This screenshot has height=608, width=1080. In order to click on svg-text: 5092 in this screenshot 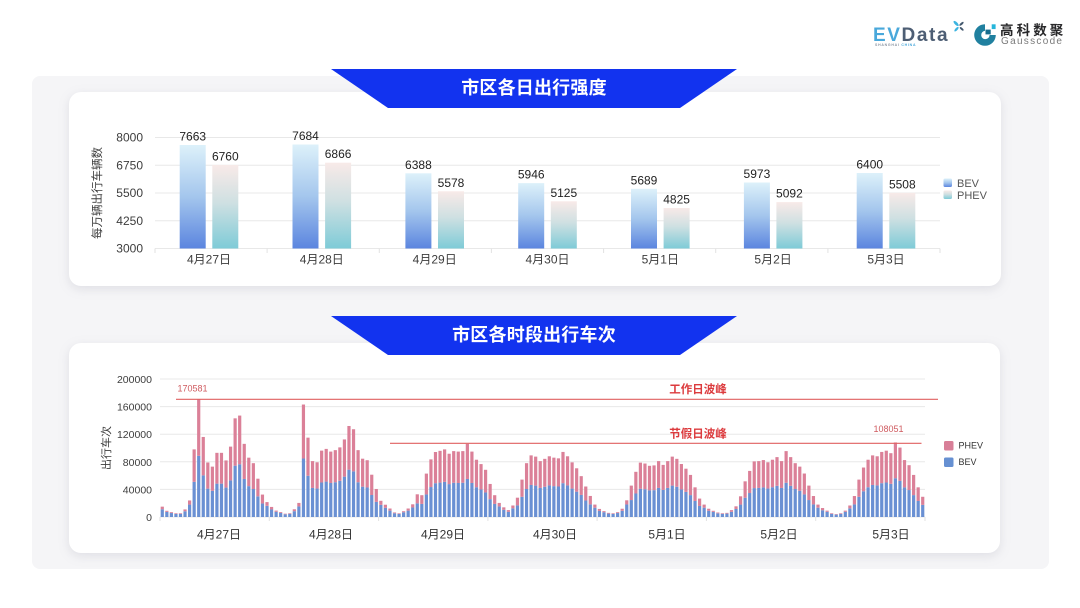, I will do `click(789, 194)`.